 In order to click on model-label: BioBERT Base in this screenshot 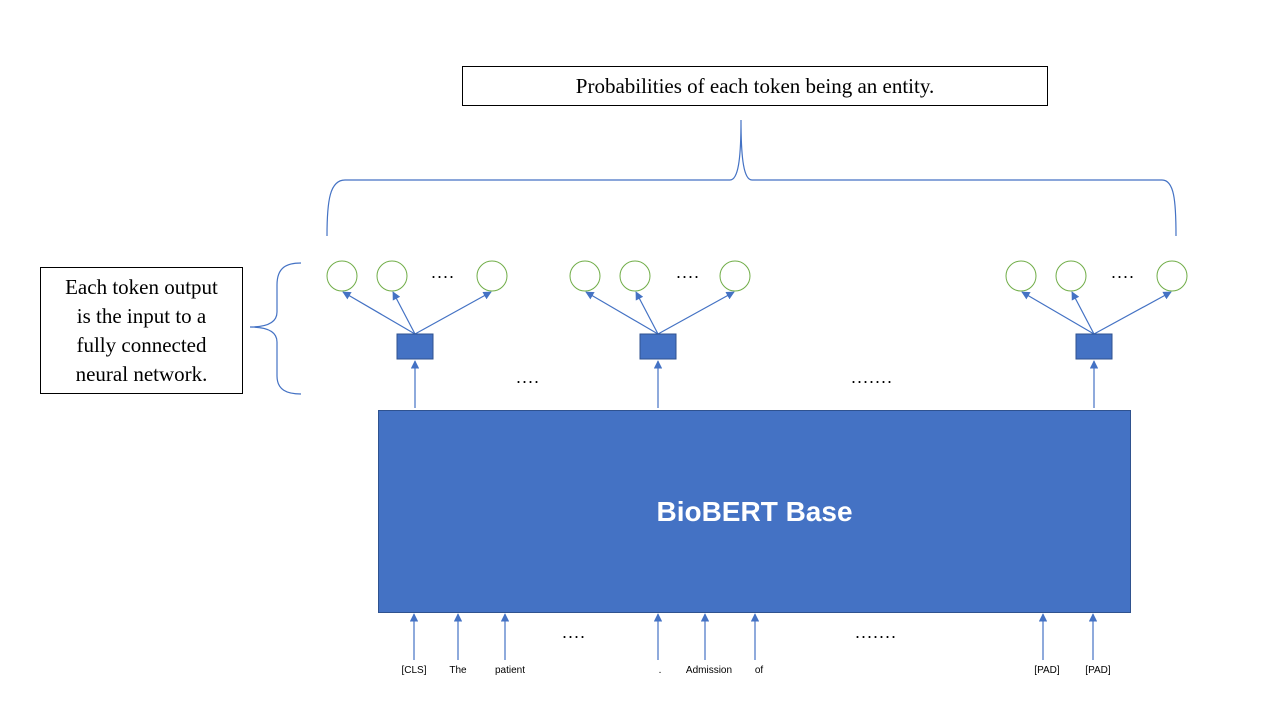, I will do `click(754, 511)`.